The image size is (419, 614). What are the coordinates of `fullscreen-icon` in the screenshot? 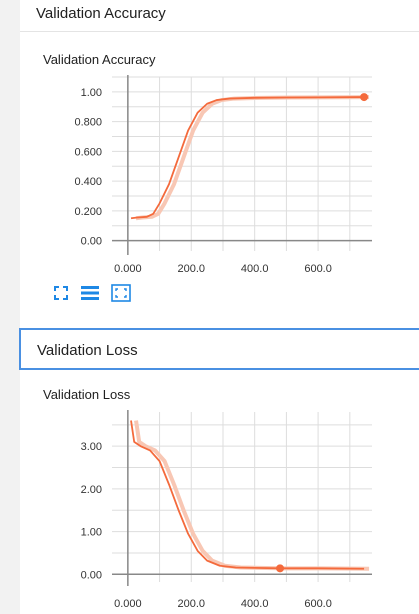 It's located at (61, 293).